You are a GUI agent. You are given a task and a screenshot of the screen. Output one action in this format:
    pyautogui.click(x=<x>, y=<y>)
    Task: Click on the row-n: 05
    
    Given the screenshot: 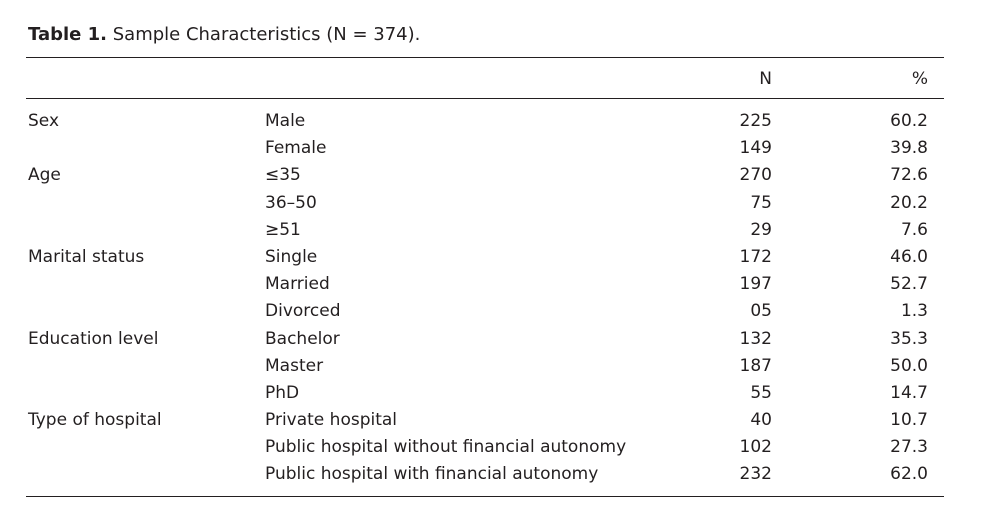 What is the action you would take?
    pyautogui.click(x=761, y=311)
    